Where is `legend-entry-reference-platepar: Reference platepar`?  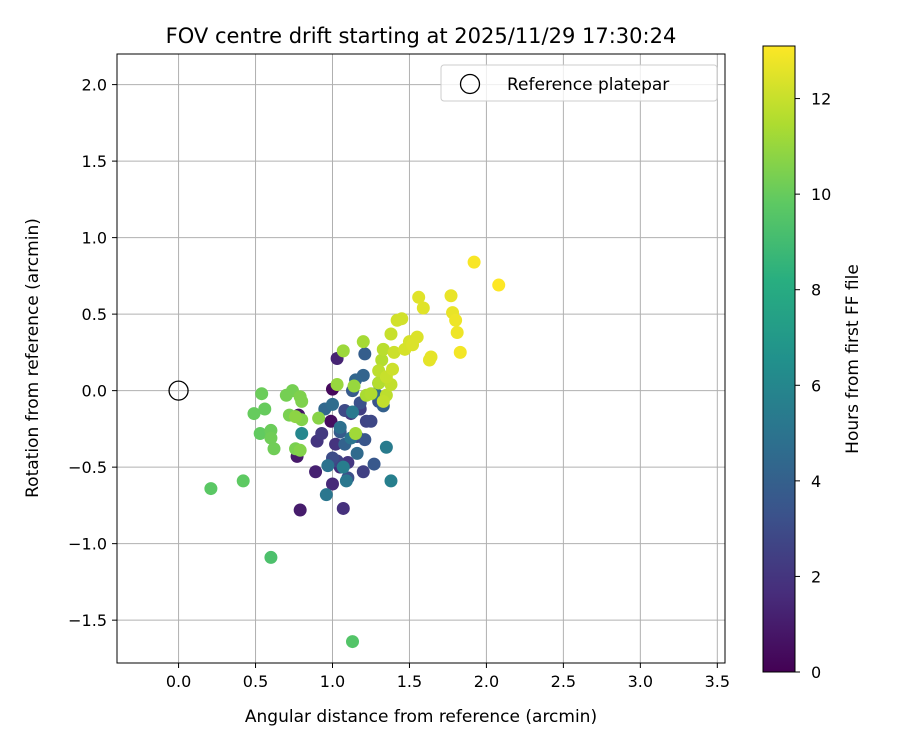
legend-entry-reference-platepar: Reference platepar is located at coordinates (588, 85).